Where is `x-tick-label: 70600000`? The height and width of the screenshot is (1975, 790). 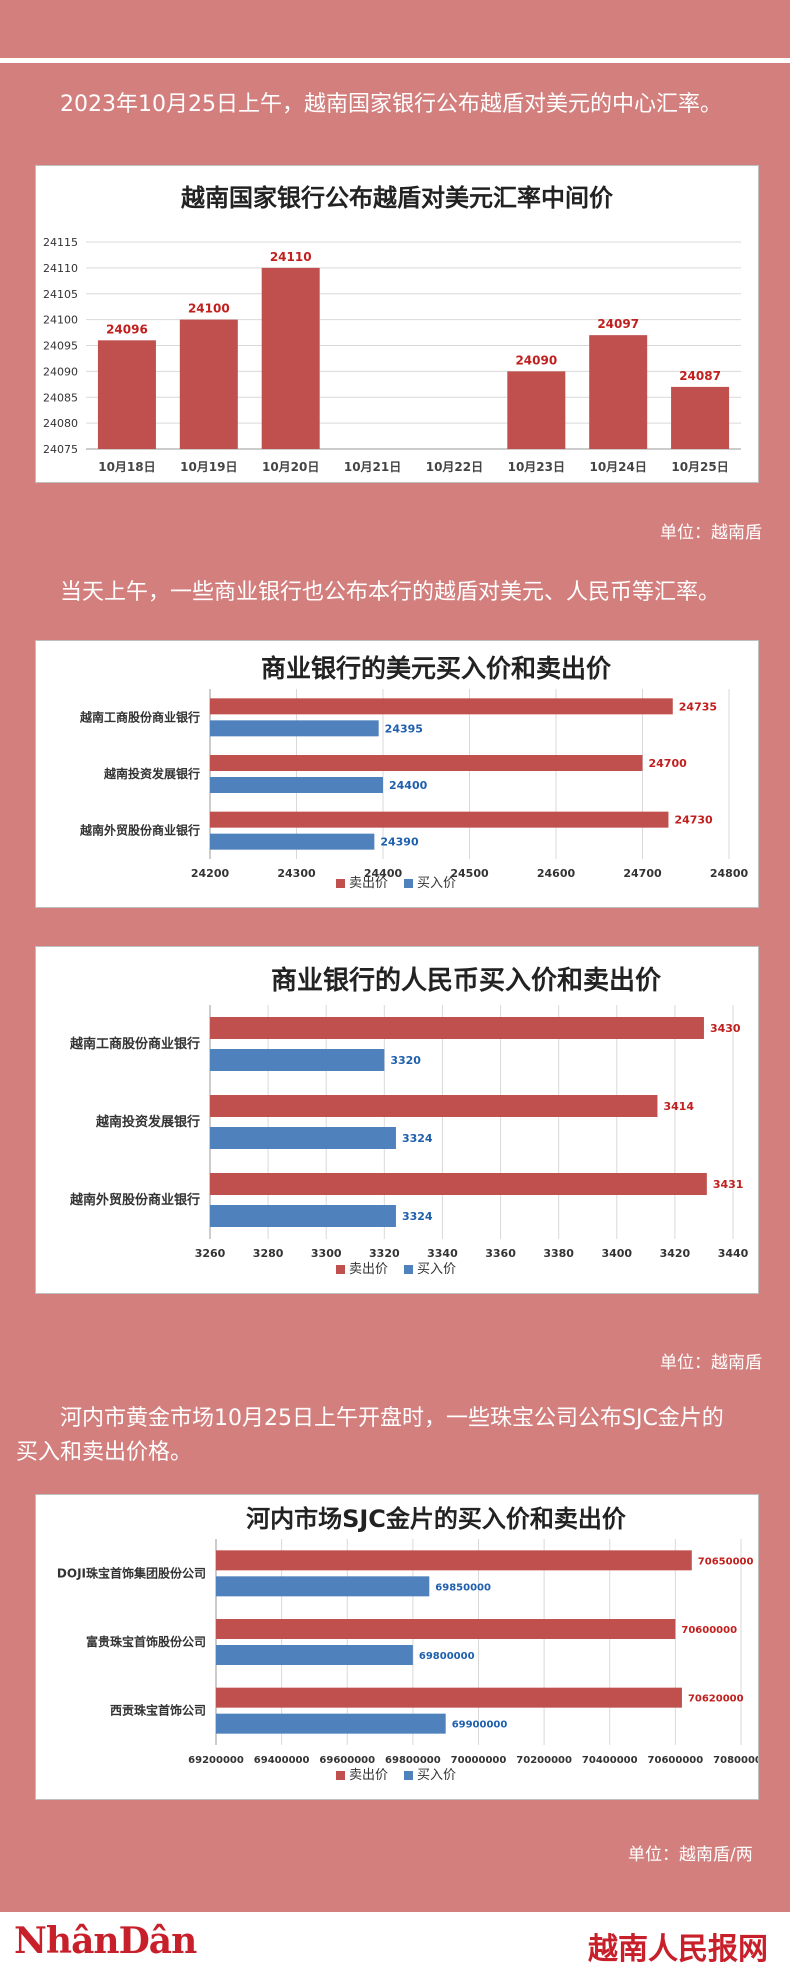
x-tick-label: 70600000 is located at coordinates (676, 1760).